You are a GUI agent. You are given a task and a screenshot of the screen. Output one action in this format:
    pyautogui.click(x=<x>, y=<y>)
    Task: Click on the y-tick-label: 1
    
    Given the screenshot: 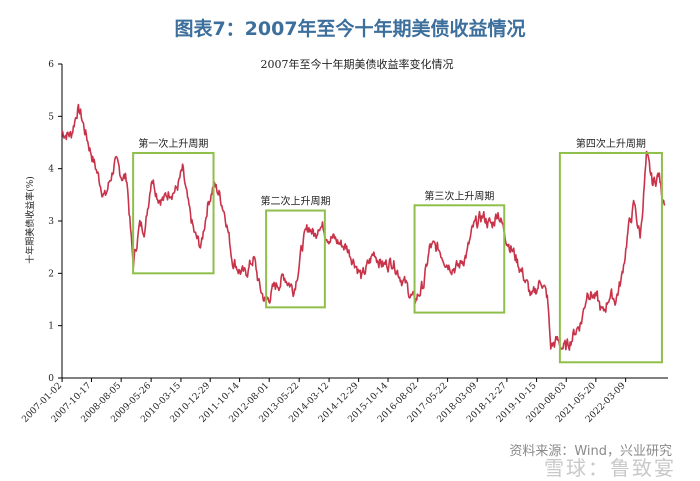 What is the action you would take?
    pyautogui.click(x=51, y=327)
    